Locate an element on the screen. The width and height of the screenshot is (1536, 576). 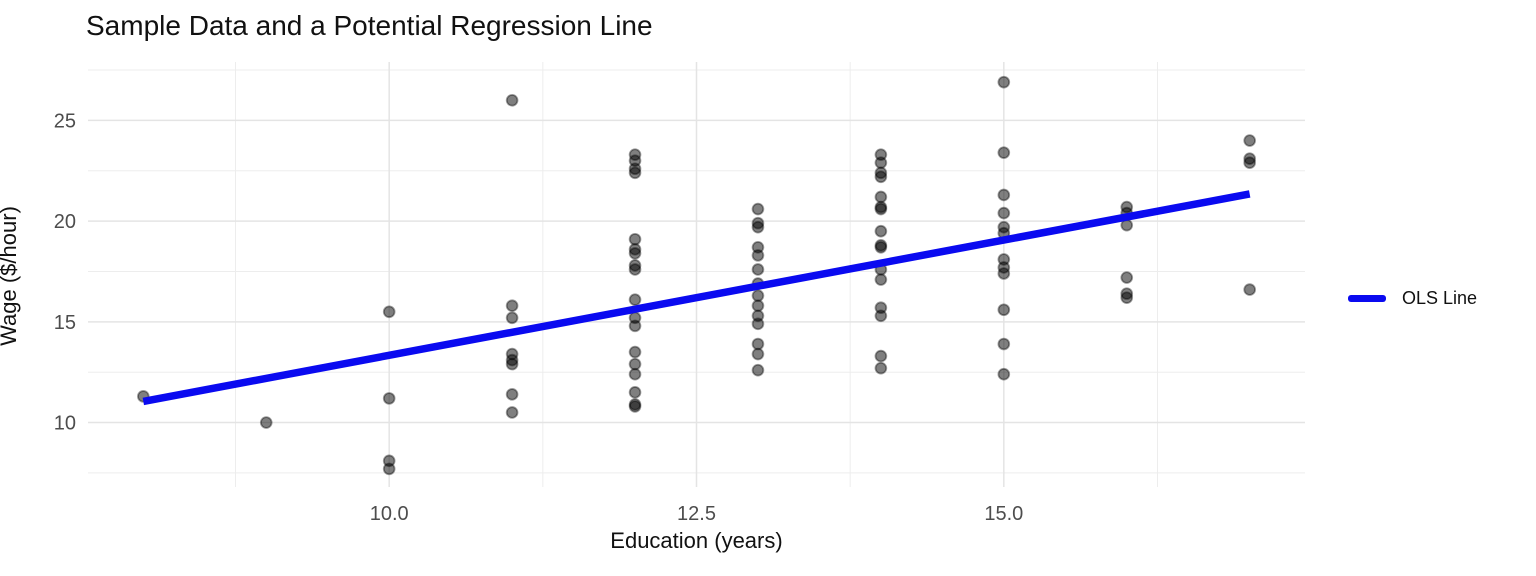
y-tick-label: 25 is located at coordinates (65, 121).